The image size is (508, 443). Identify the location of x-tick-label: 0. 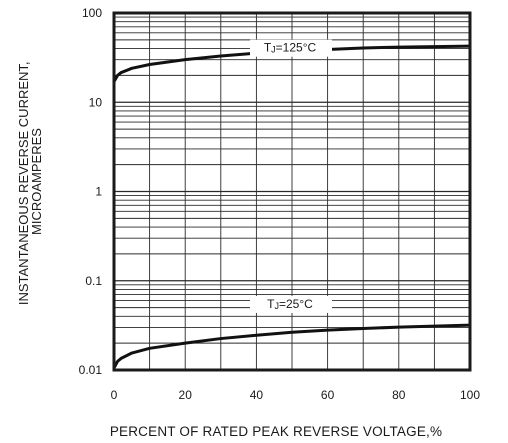
(114, 395).